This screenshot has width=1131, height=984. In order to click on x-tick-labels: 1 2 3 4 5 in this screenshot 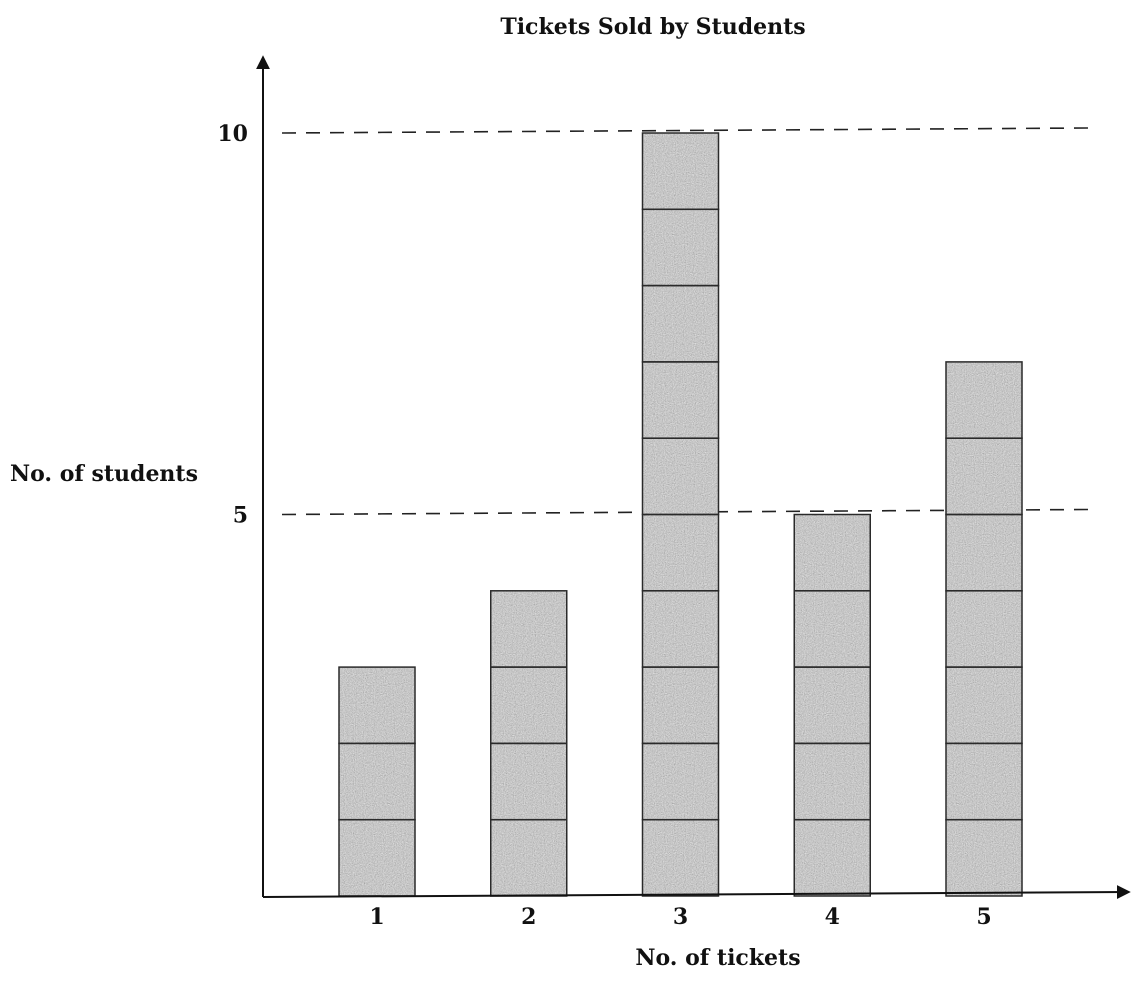, I will do `click(680, 917)`.